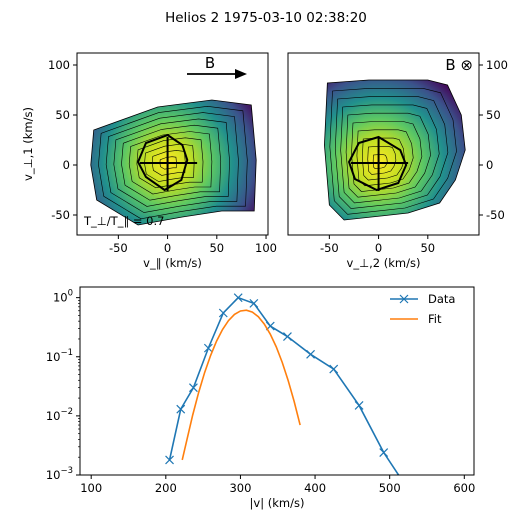 The image size is (532, 532). I want to click on data-series-line, so click(284, 385).